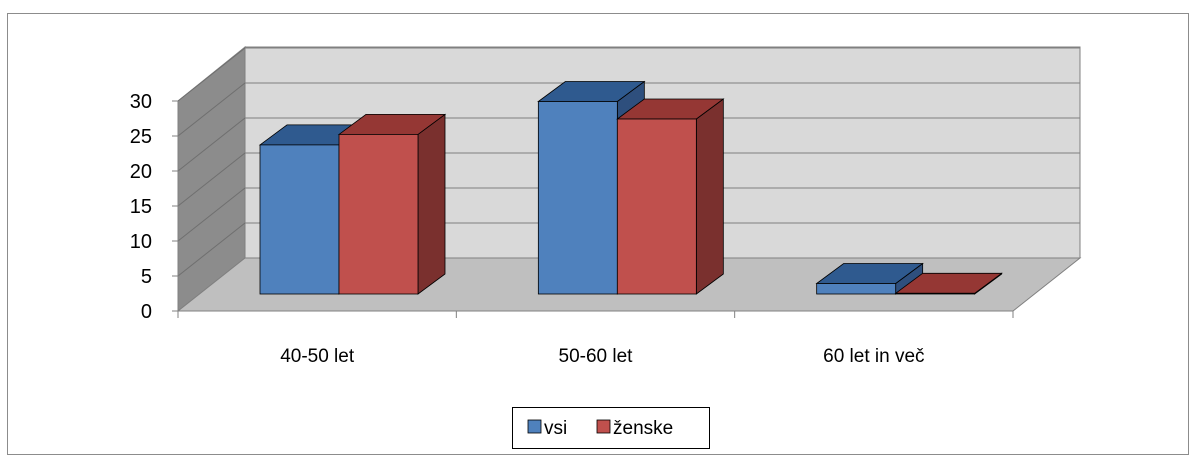 Image resolution: width=1189 pixels, height=455 pixels. I want to click on legend-label-zenske: ženske, so click(643, 428).